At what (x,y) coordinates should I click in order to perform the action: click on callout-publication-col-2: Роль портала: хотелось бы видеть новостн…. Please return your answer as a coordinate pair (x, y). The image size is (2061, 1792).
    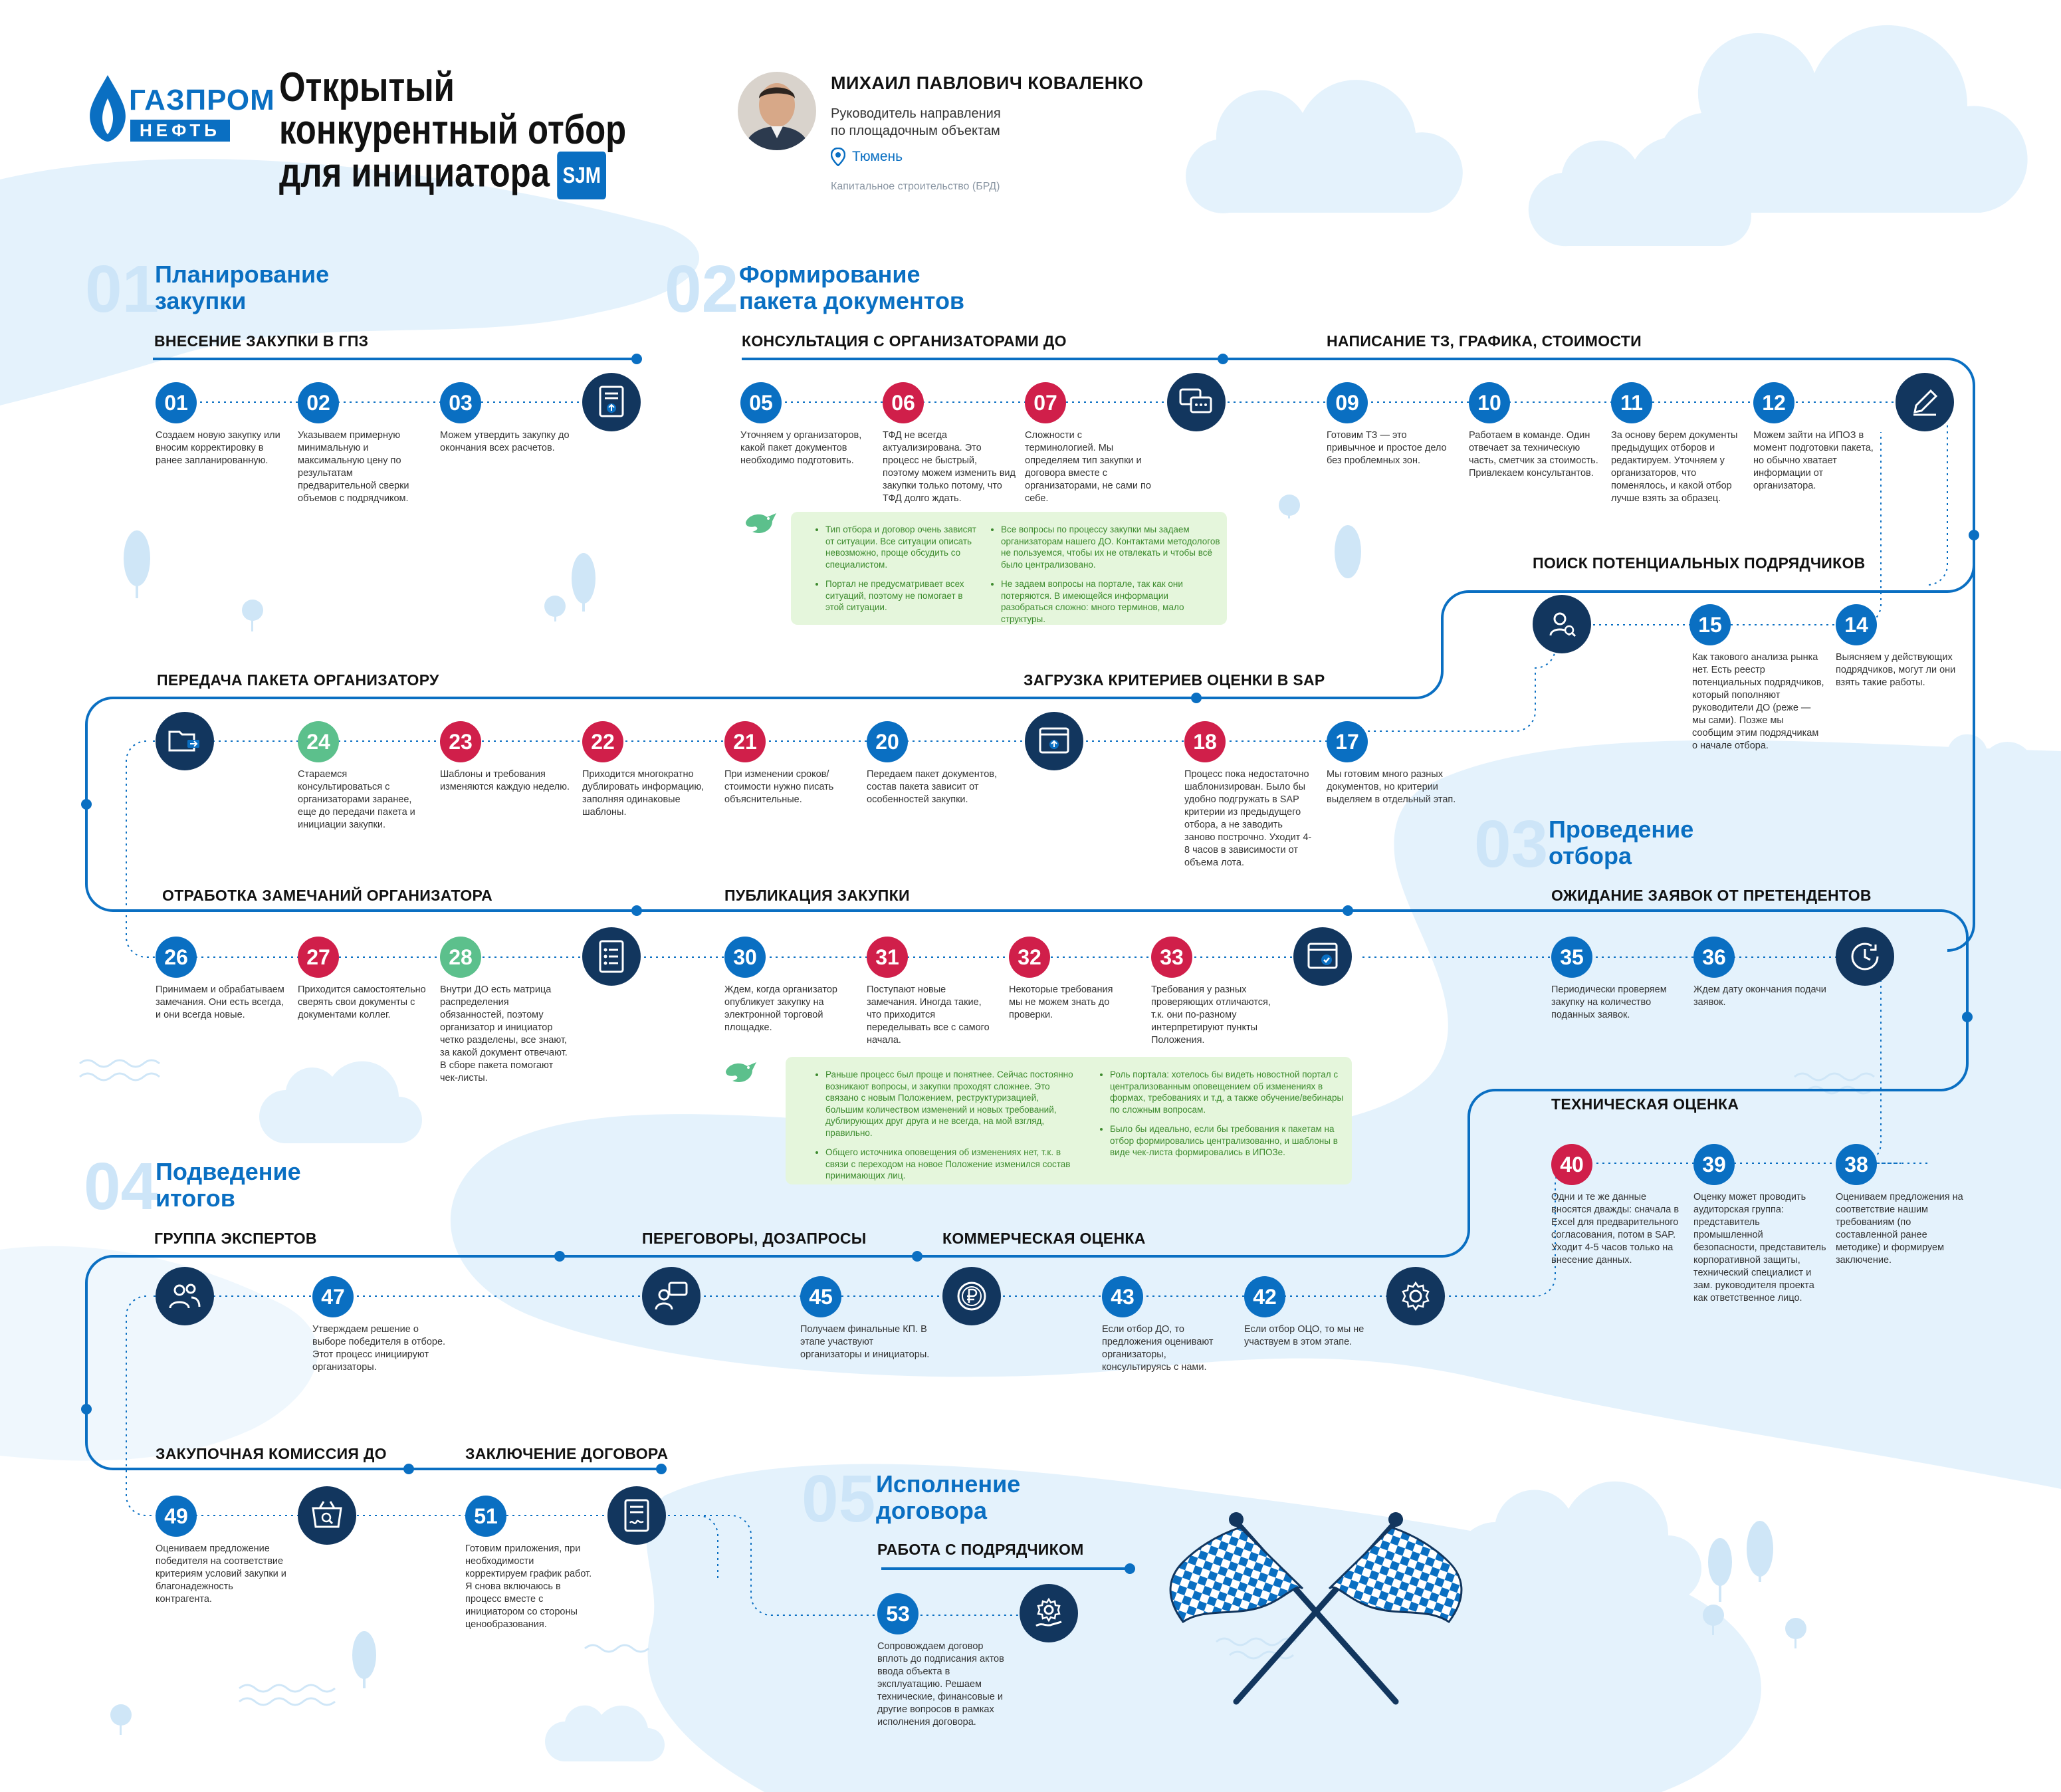
    Looking at the image, I should click on (1224, 1118).